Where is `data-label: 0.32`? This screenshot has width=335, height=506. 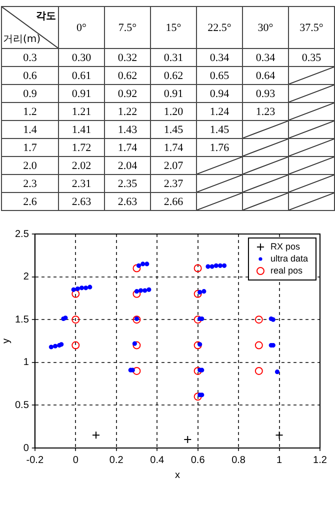 data-label: 0.32 is located at coordinates (127, 57).